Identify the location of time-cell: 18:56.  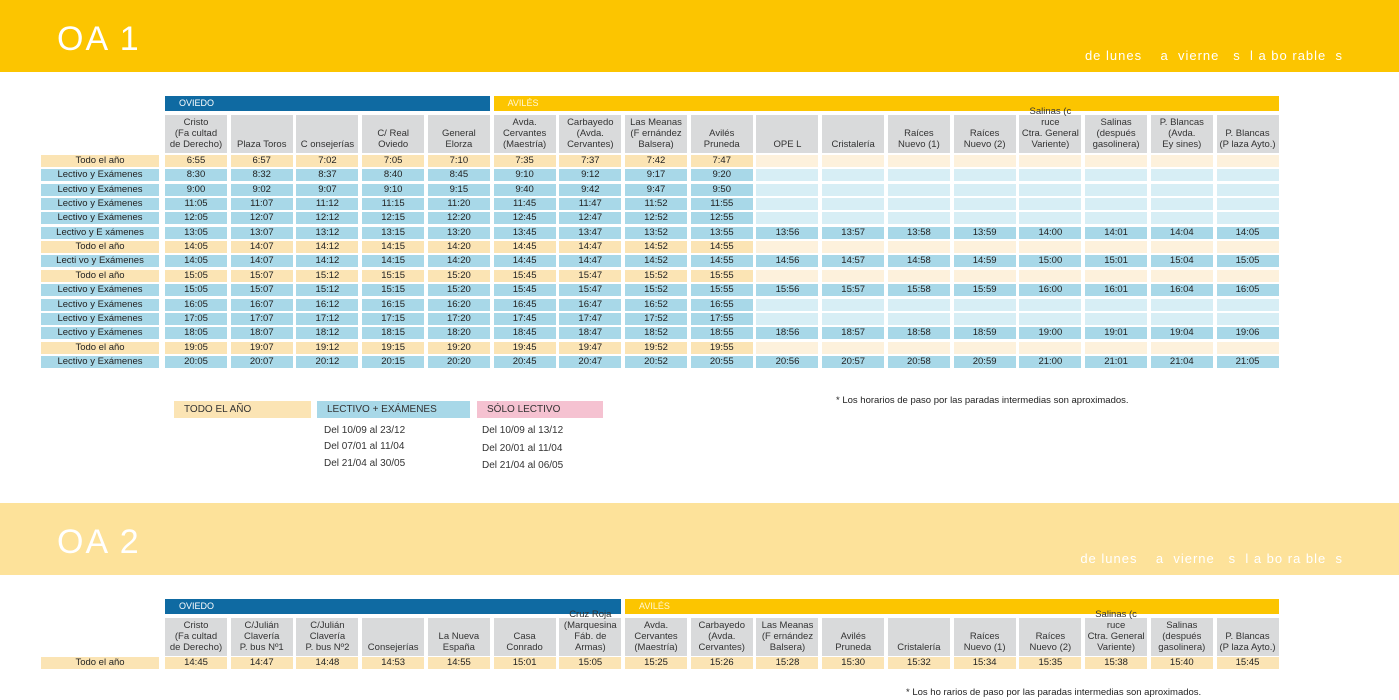
(787, 333).